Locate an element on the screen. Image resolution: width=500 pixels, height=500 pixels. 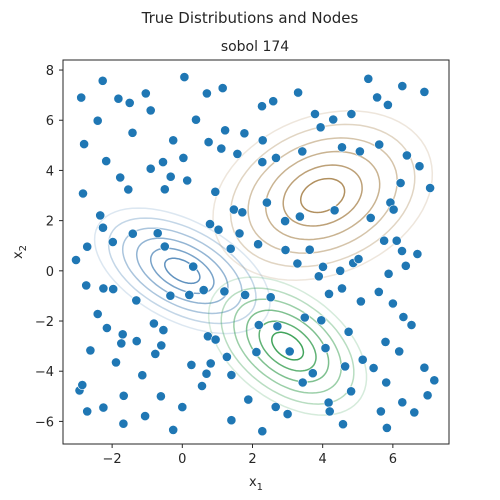
x-axis-label-sub: 1 is located at coordinates (260, 487).